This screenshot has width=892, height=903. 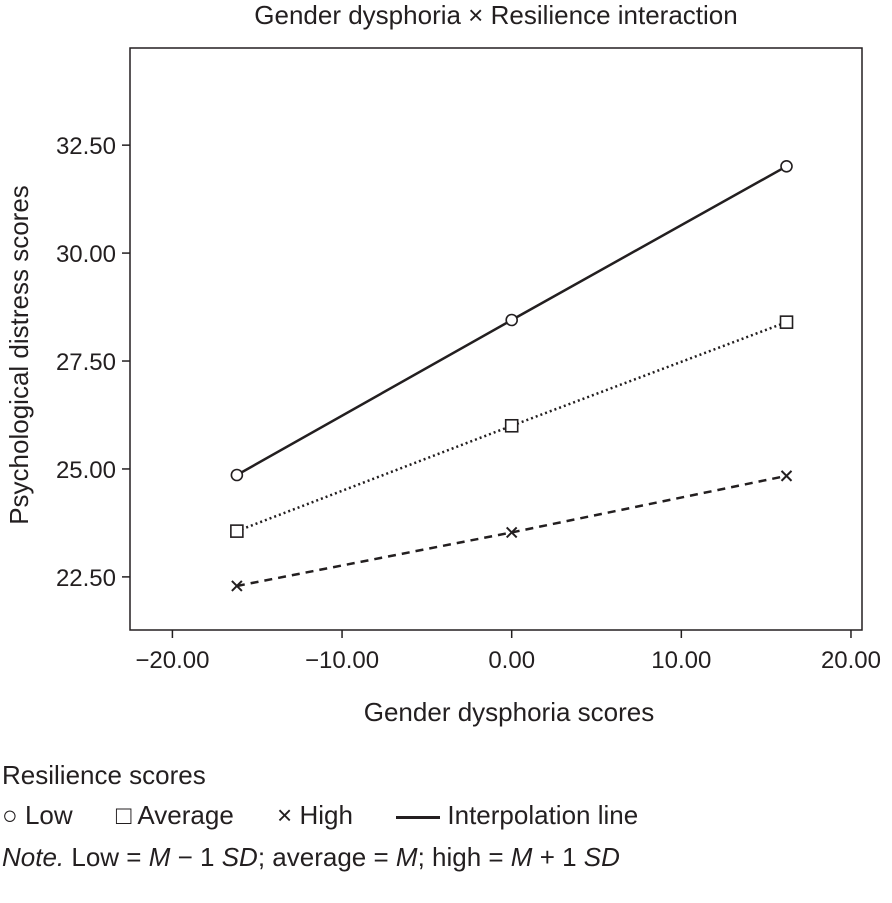 What do you see at coordinates (851, 660) in the screenshot?
I see `x-tick-label: 20.00` at bounding box center [851, 660].